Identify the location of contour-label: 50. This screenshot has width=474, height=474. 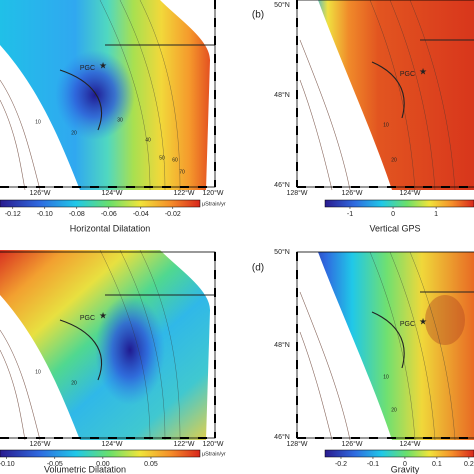
(162, 158).